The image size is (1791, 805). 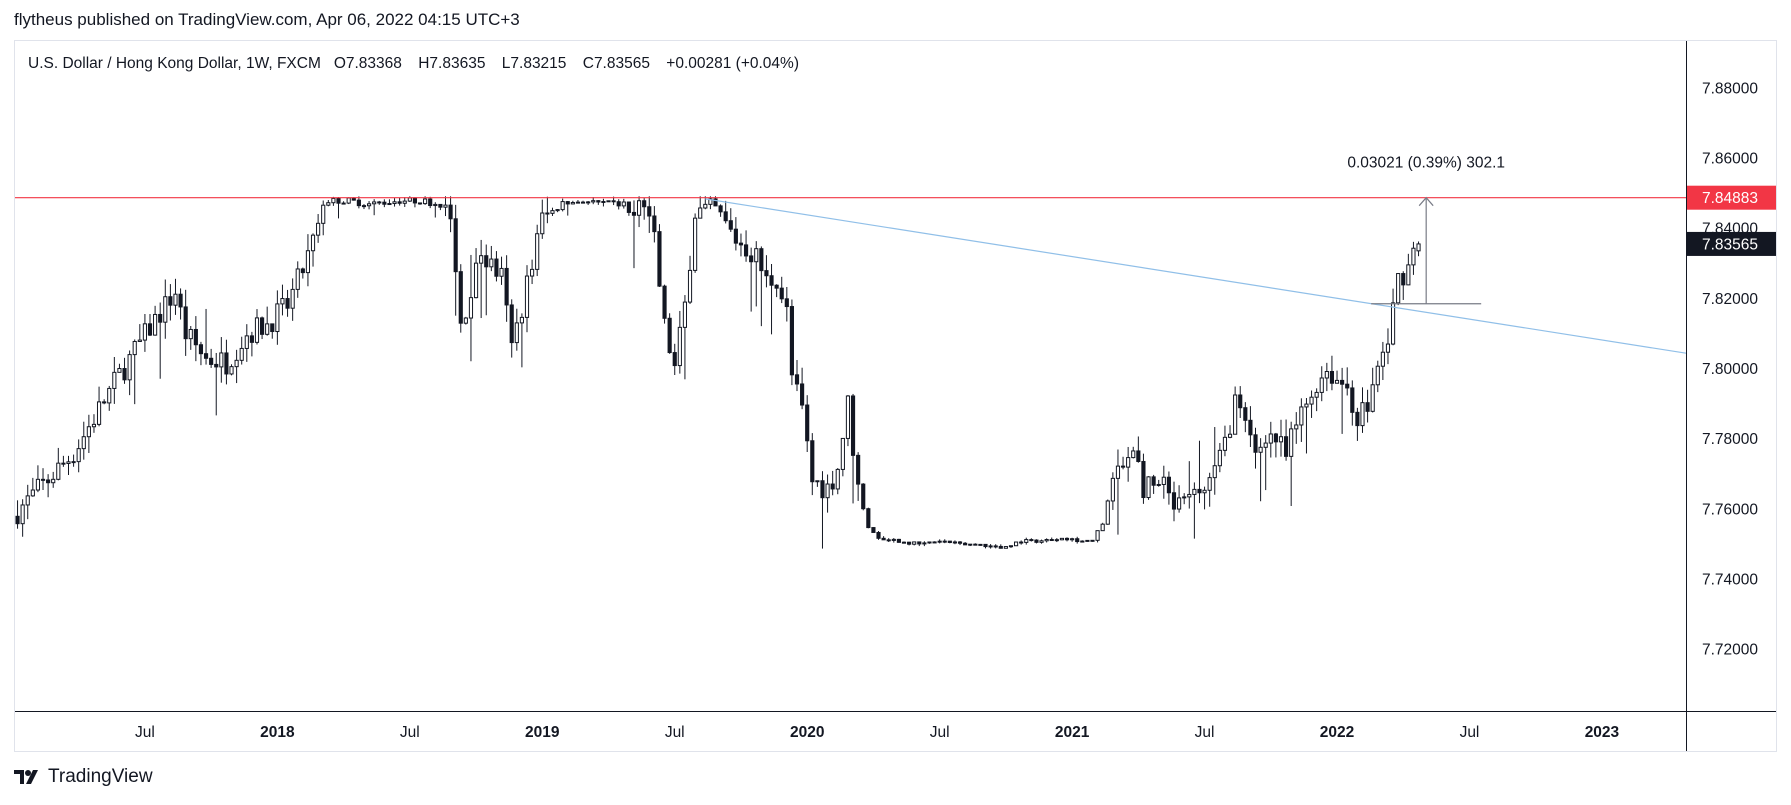 I want to click on time-tick-label: 2020, so click(x=807, y=732).